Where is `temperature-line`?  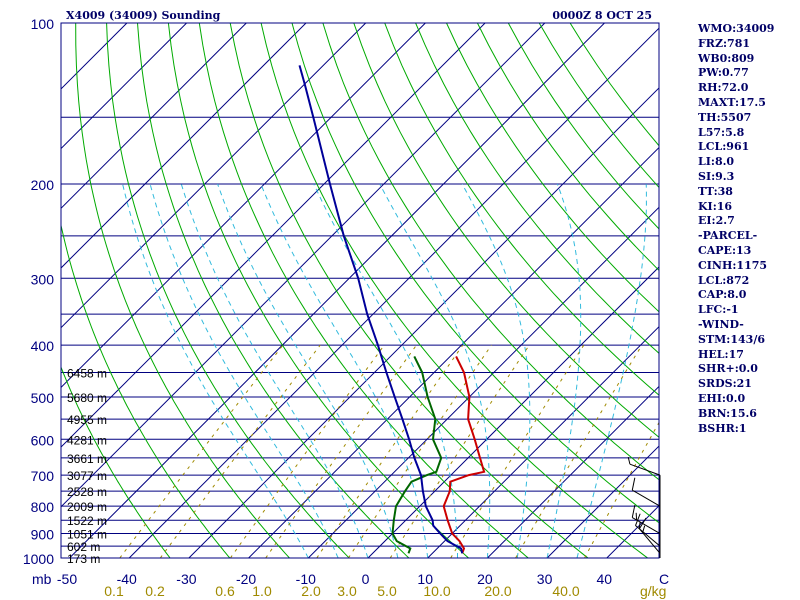 temperature-line is located at coordinates (464, 454).